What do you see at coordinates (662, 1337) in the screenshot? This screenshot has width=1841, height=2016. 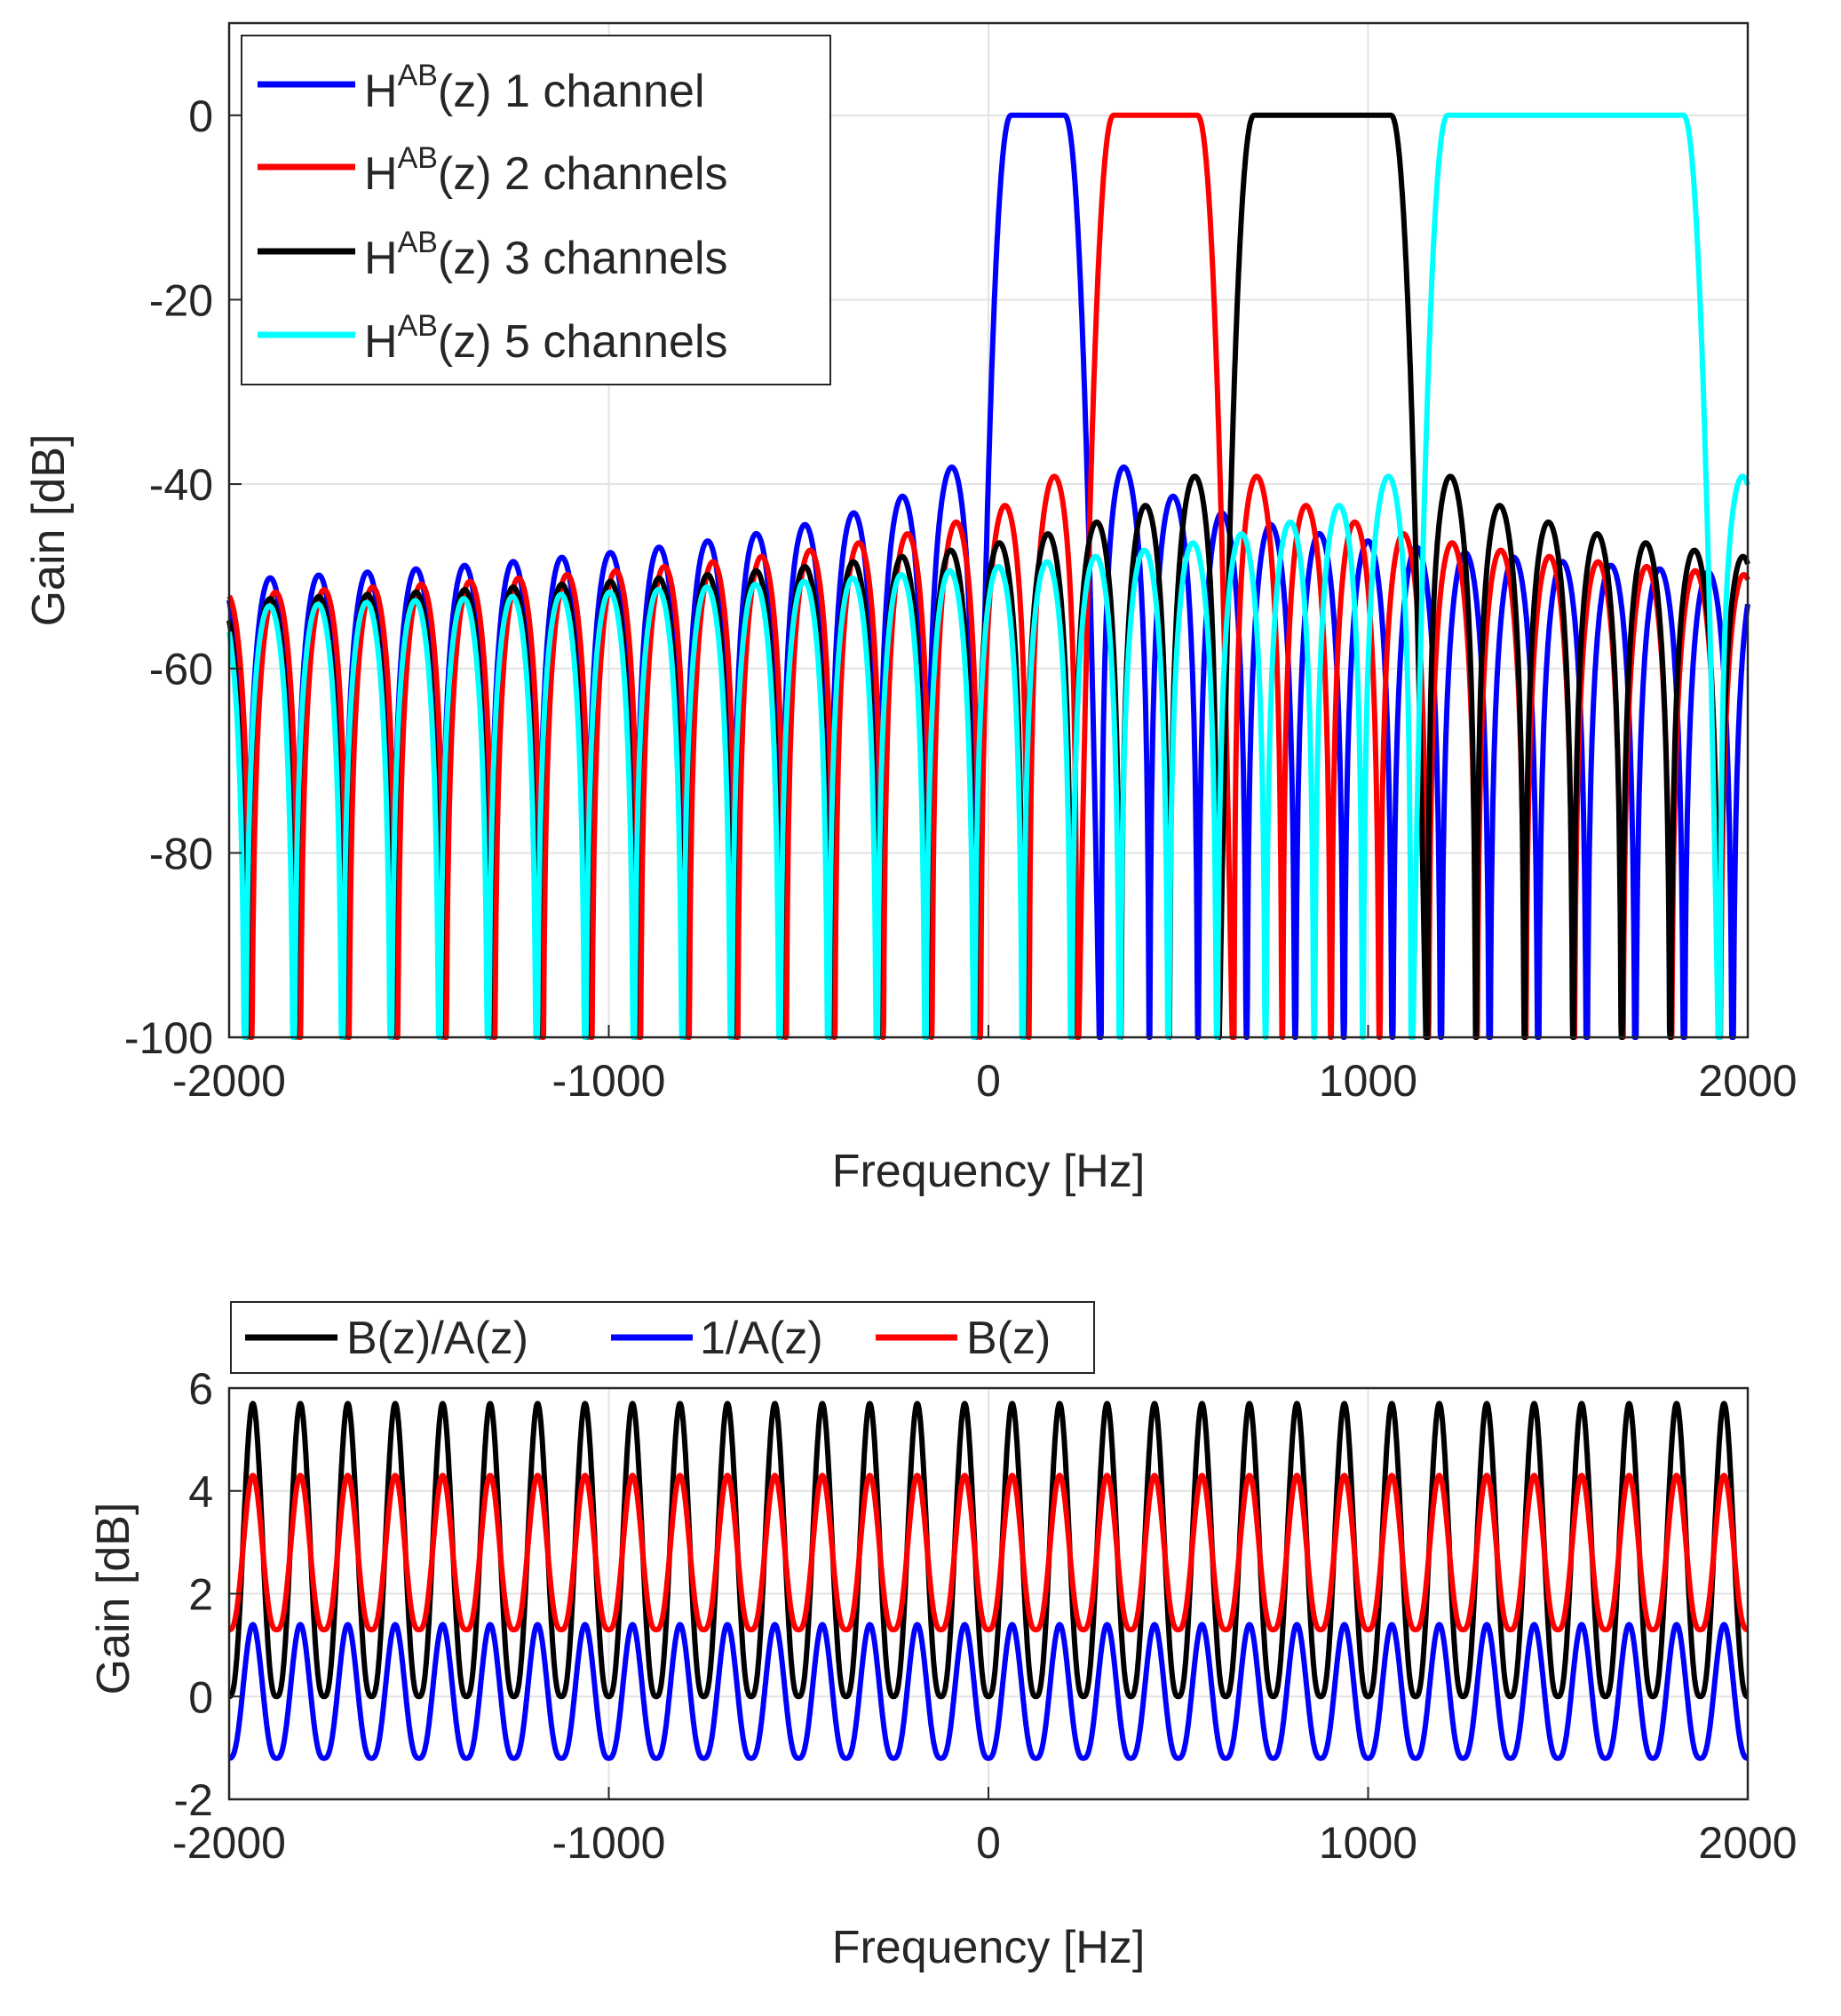 I see `bottom-chart-legend: B(z)/A(z) 1/A(z) B(z)` at bounding box center [662, 1337].